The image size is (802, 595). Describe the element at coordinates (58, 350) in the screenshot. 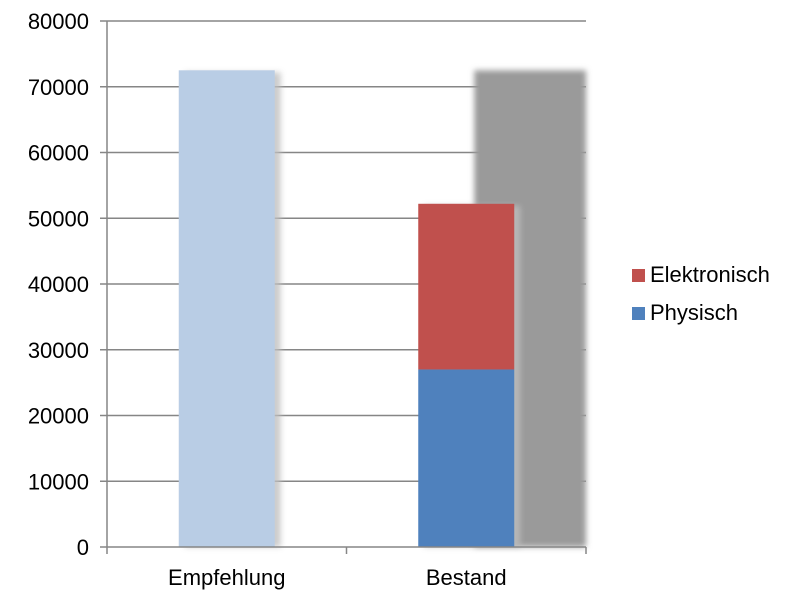

I see `y-tick-label: 30000` at that location.